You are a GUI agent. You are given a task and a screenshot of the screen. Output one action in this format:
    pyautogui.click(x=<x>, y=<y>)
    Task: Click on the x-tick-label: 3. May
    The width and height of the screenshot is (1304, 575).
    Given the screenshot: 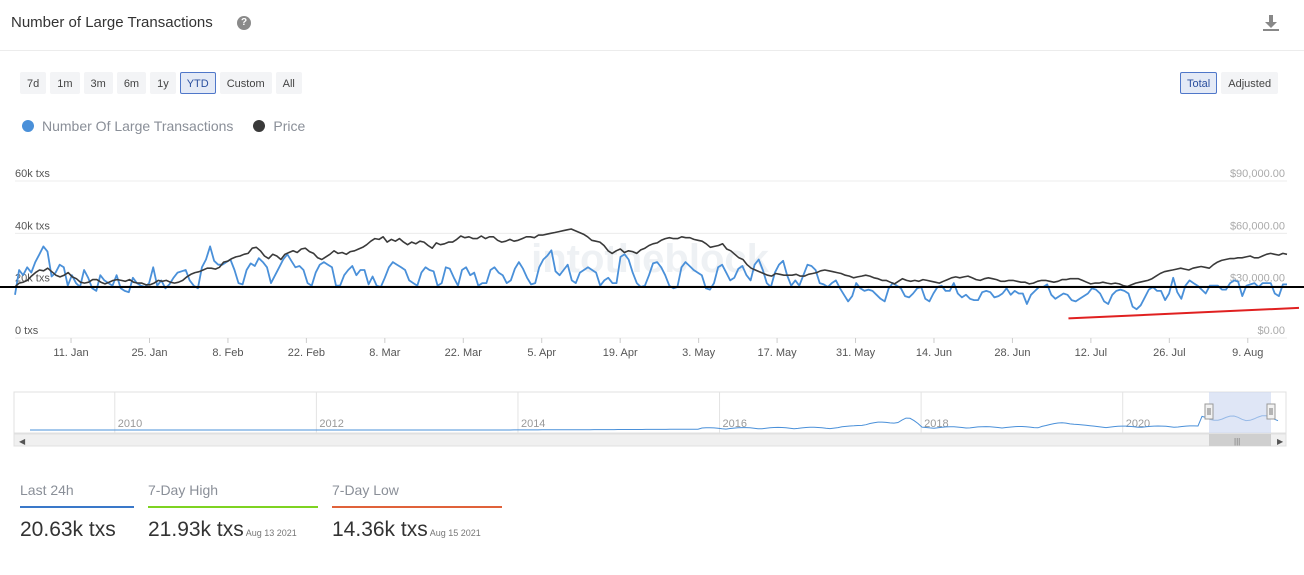 What is the action you would take?
    pyautogui.click(x=699, y=353)
    